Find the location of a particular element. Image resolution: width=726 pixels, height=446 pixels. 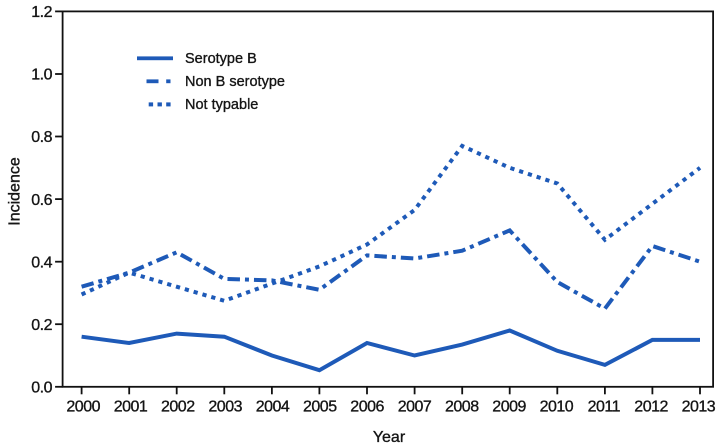

svg-text: 2003 is located at coordinates (225, 407).